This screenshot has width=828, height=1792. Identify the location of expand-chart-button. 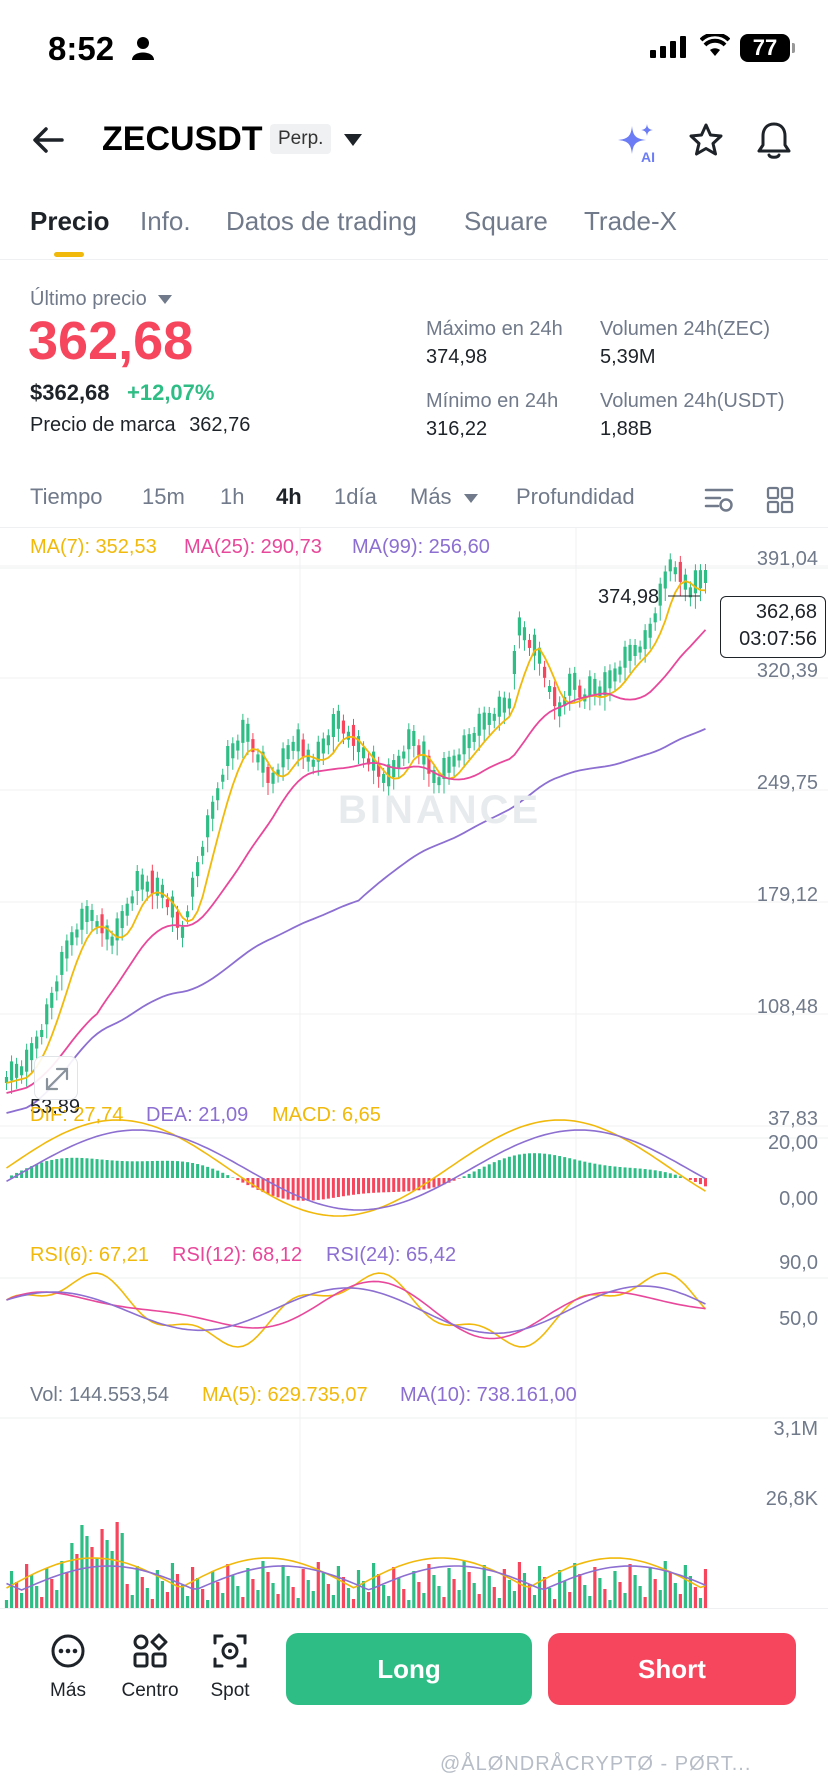
(56, 1078).